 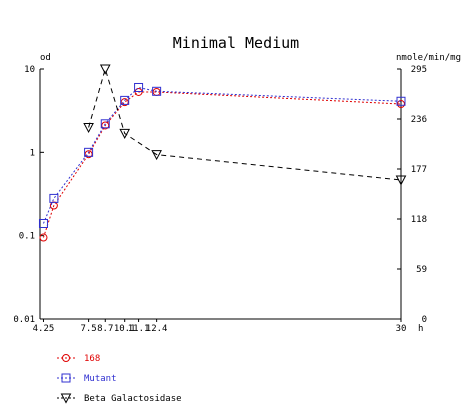 What do you see at coordinates (419, 220) in the screenshot?
I see `y-right-tick-label: 118` at bounding box center [419, 220].